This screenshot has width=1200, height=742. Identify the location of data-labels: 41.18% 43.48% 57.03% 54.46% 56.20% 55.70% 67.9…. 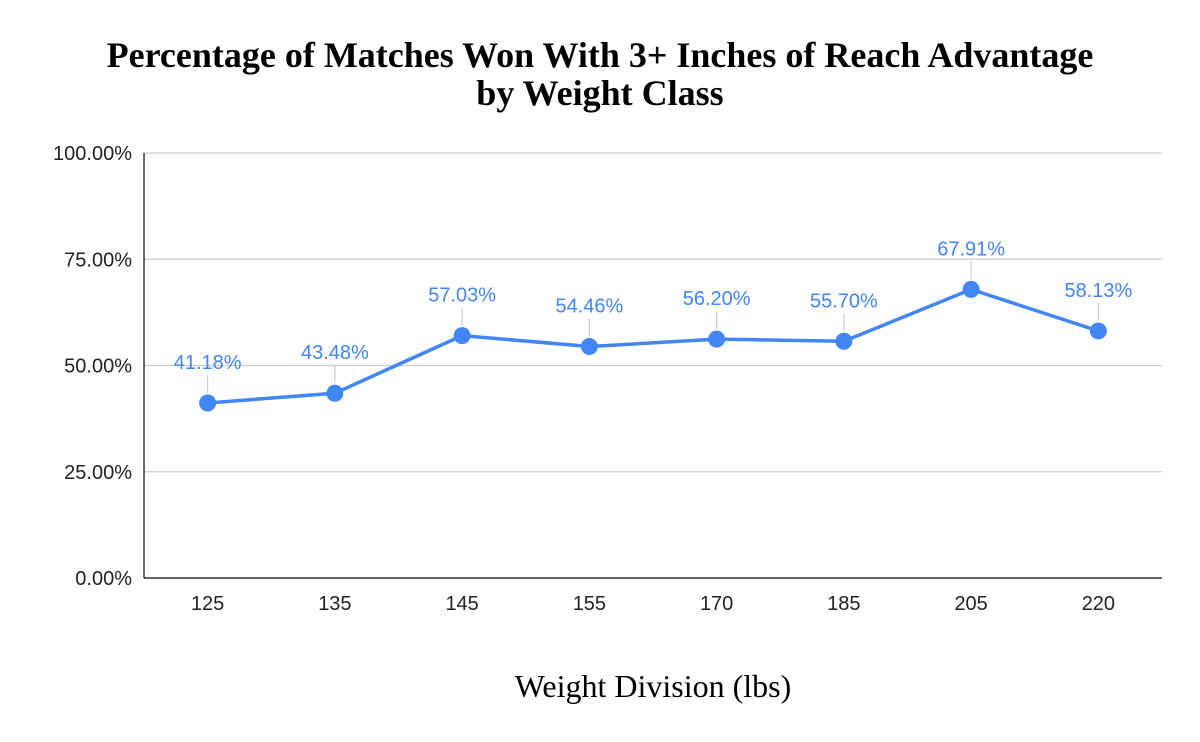
(653, 306).